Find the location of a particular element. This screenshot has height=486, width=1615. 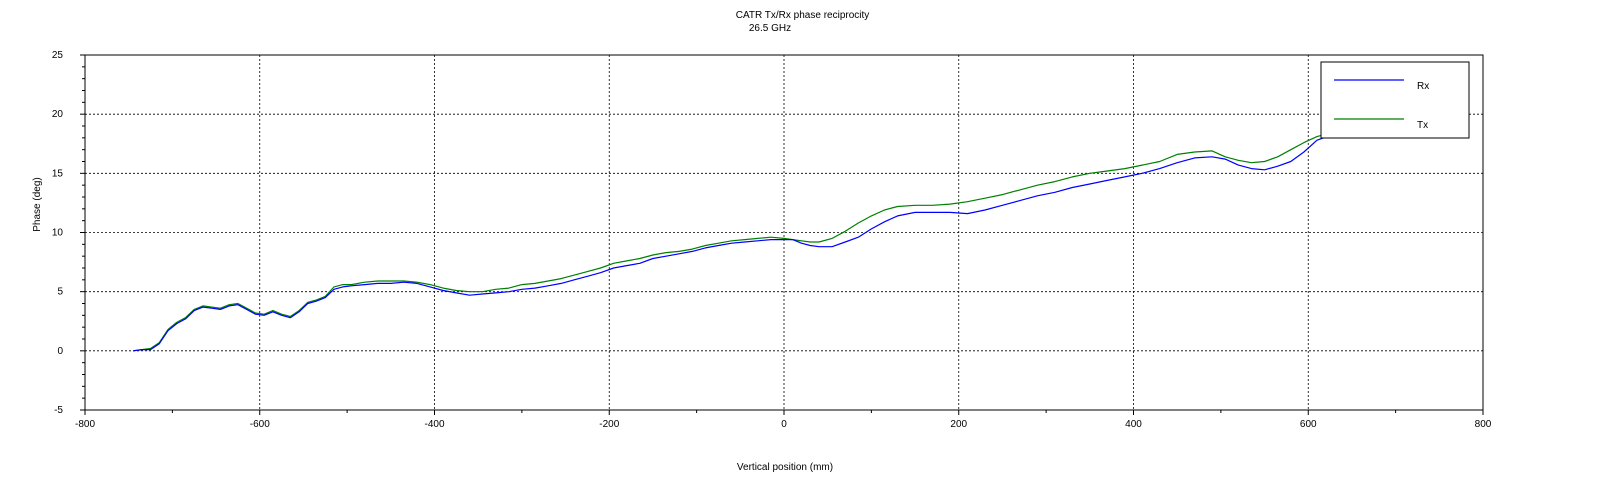

y-tick-label: 25 is located at coordinates (58, 55).